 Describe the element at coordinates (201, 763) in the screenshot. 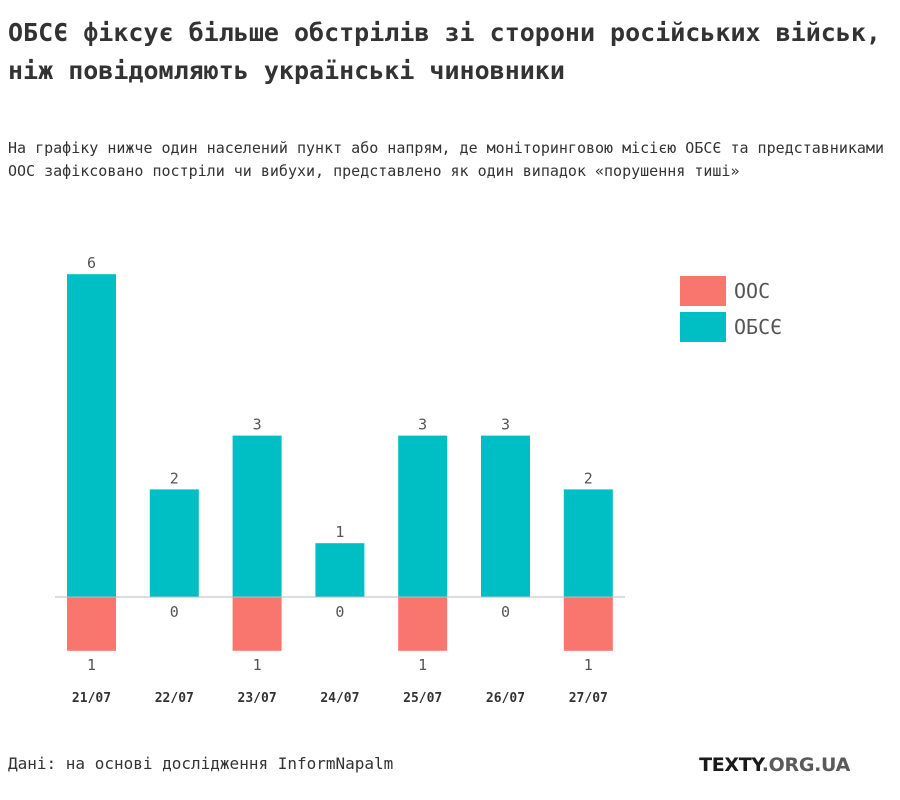

I see `data-source: Дані: на основі дослідження InformNapalm` at that location.